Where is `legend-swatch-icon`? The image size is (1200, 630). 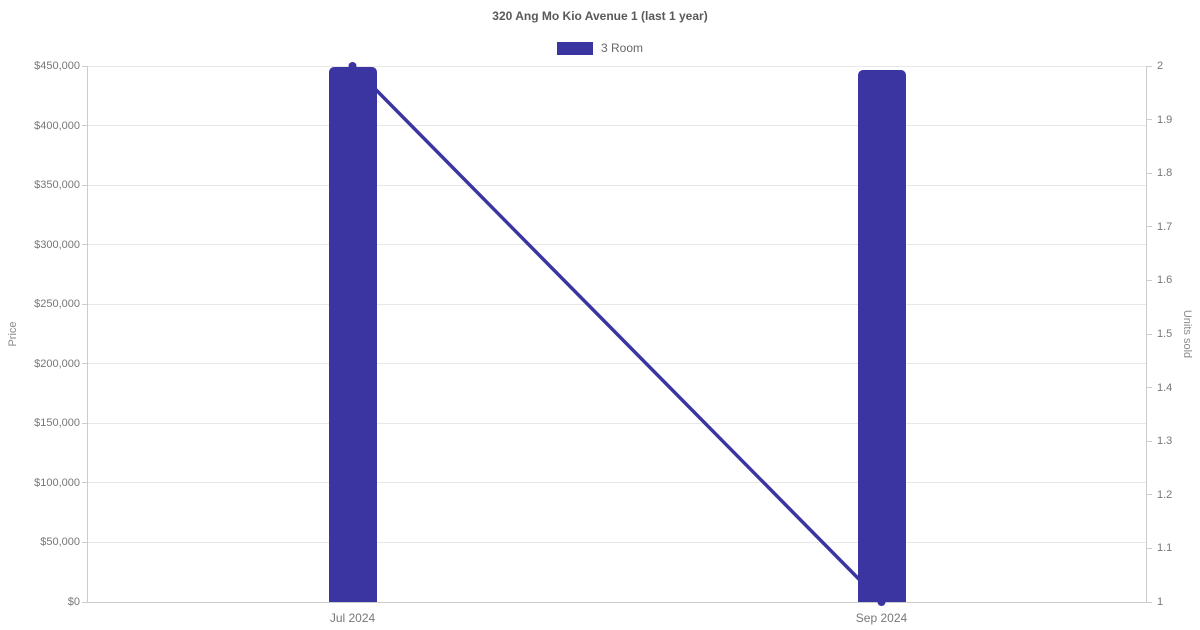 legend-swatch-icon is located at coordinates (574, 48).